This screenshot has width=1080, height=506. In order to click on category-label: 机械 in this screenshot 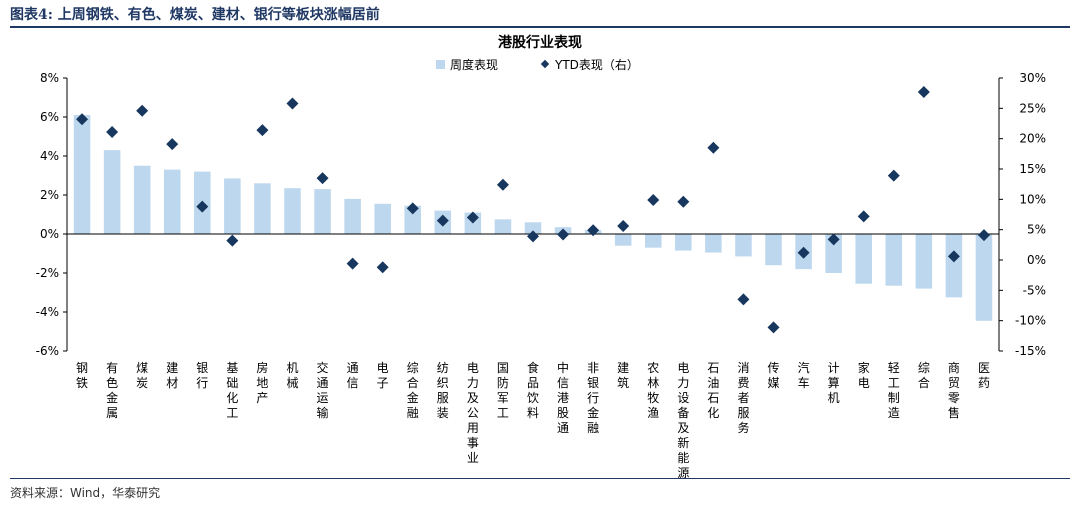, I will do `click(292, 375)`.